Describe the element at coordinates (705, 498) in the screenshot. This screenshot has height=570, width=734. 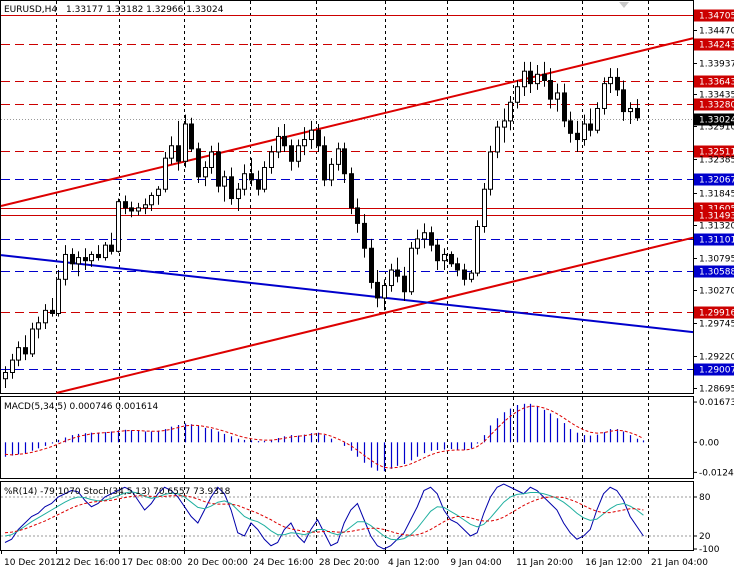
I see `stoch-tick-label-0: 80` at that location.